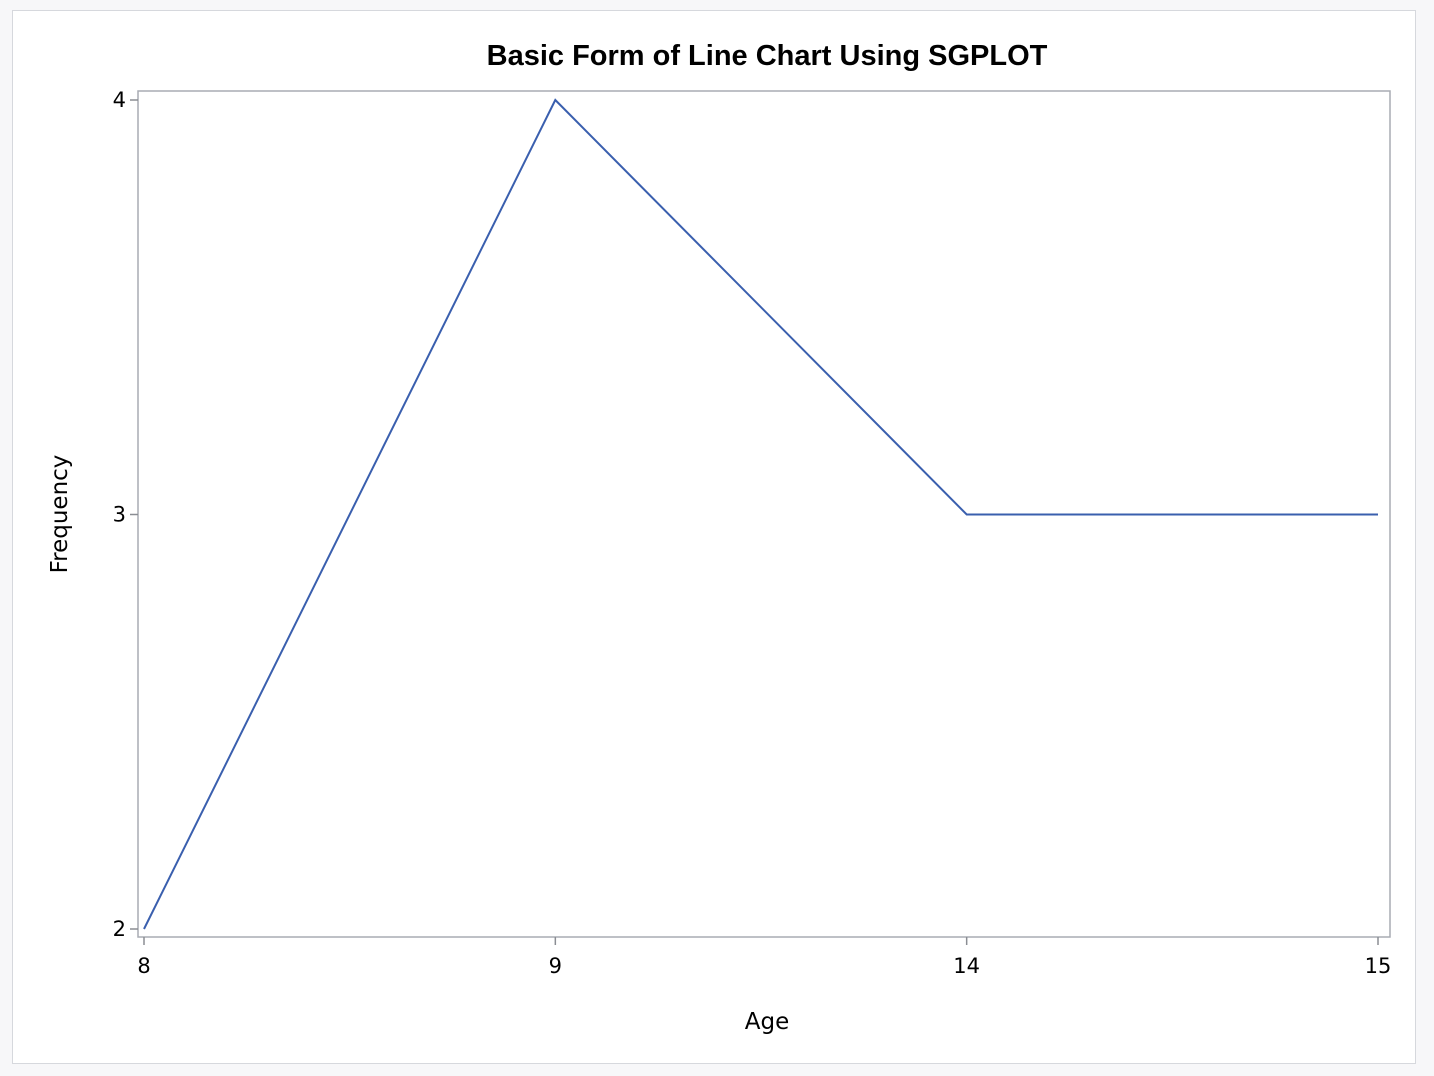  What do you see at coordinates (764, 957) in the screenshot?
I see `x-axis: 8 9 14 15` at bounding box center [764, 957].